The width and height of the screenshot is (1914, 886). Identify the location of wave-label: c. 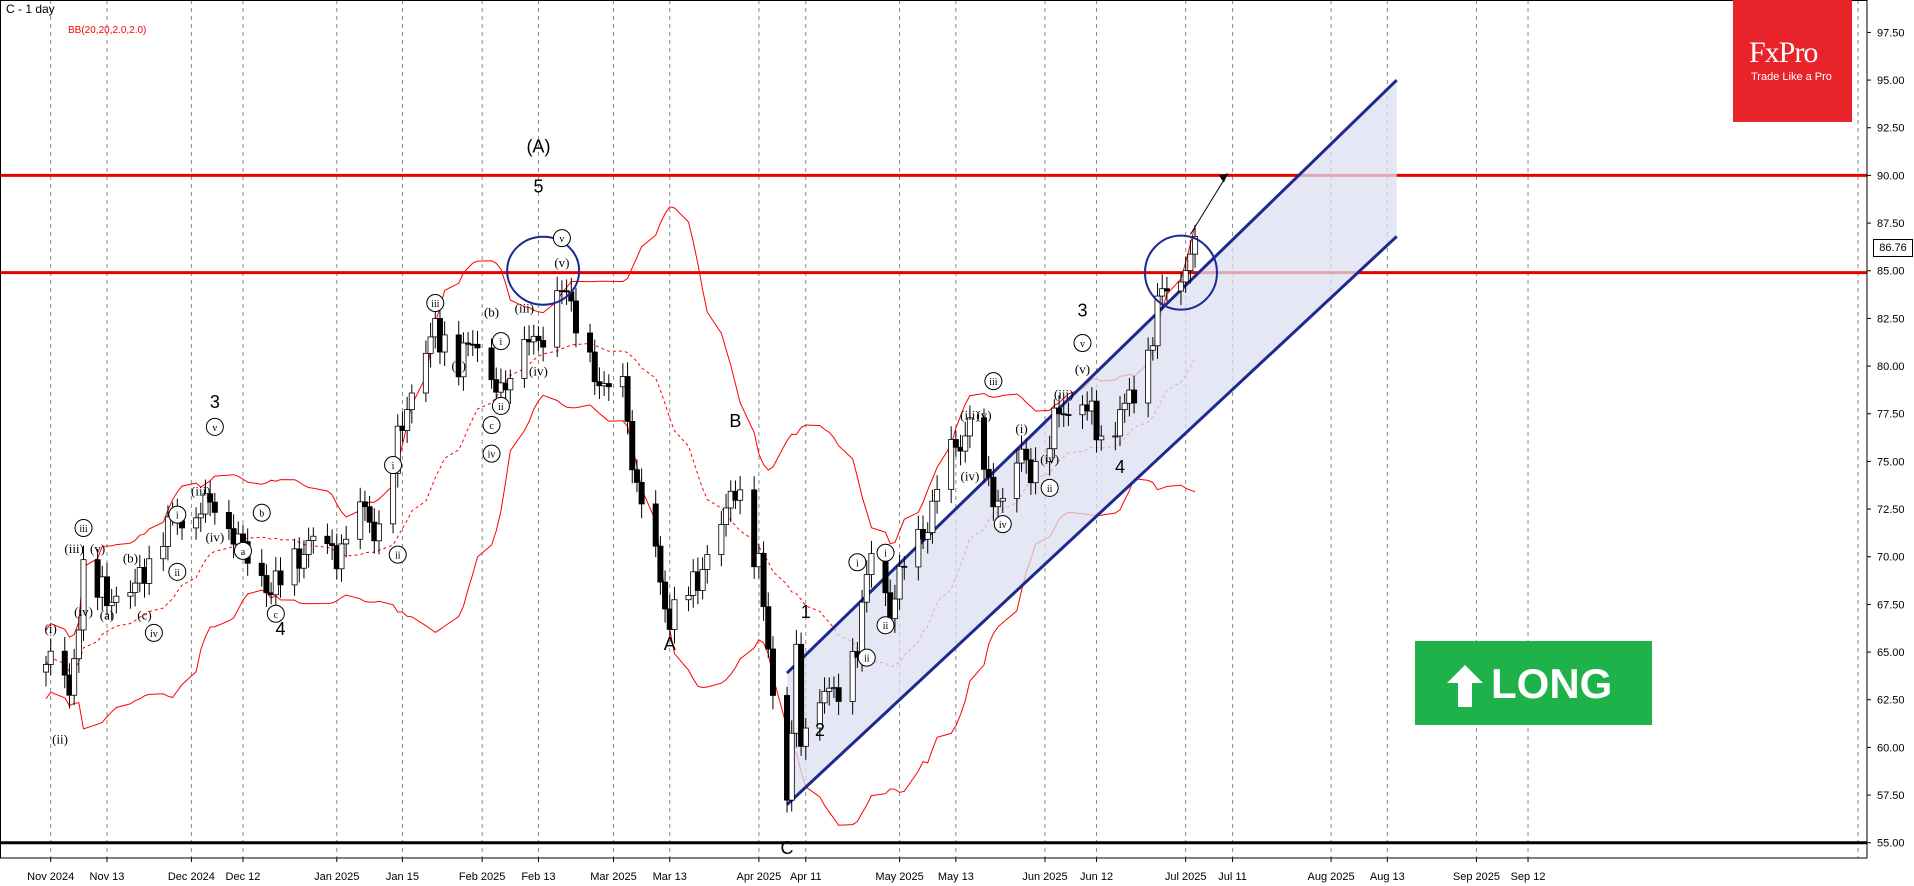
(491, 426).